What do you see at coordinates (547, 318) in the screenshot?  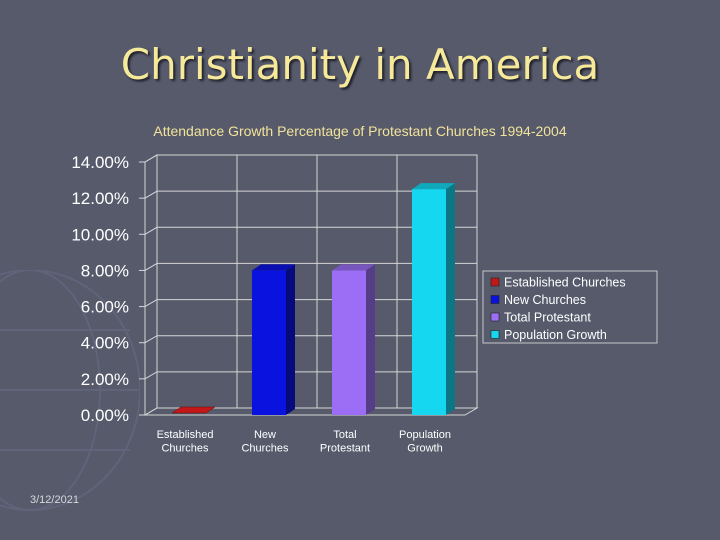 I see `legend-label: Total Protestant` at bounding box center [547, 318].